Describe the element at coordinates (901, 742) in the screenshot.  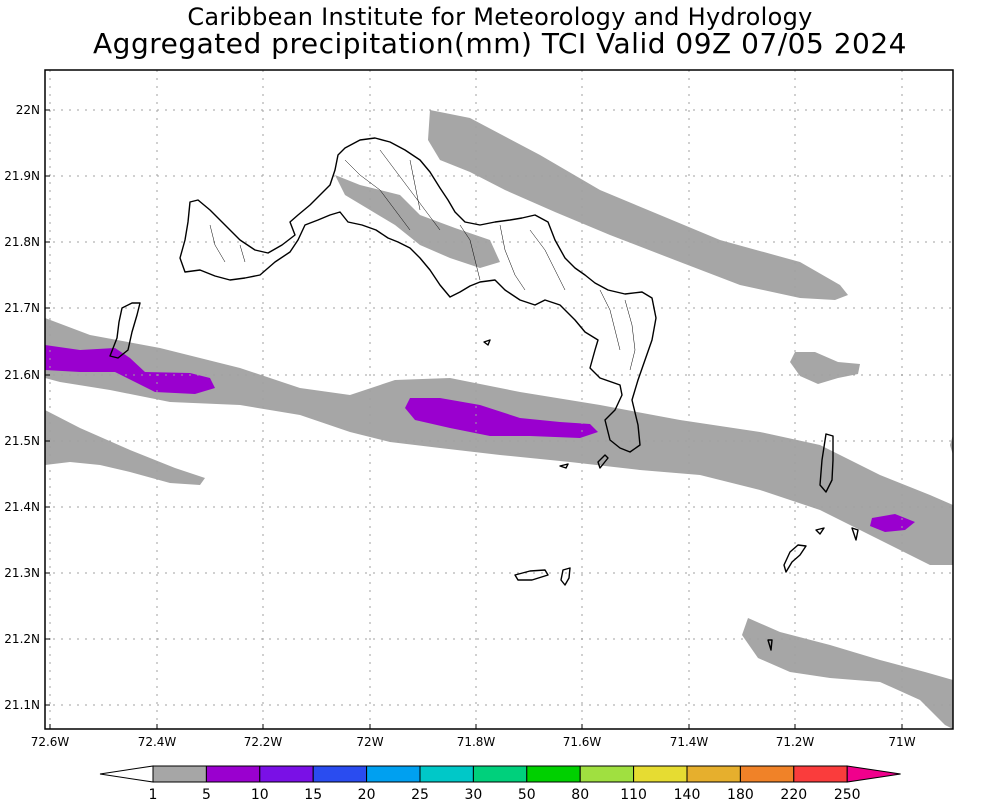
I see `lon-tick-label: 71W` at that location.